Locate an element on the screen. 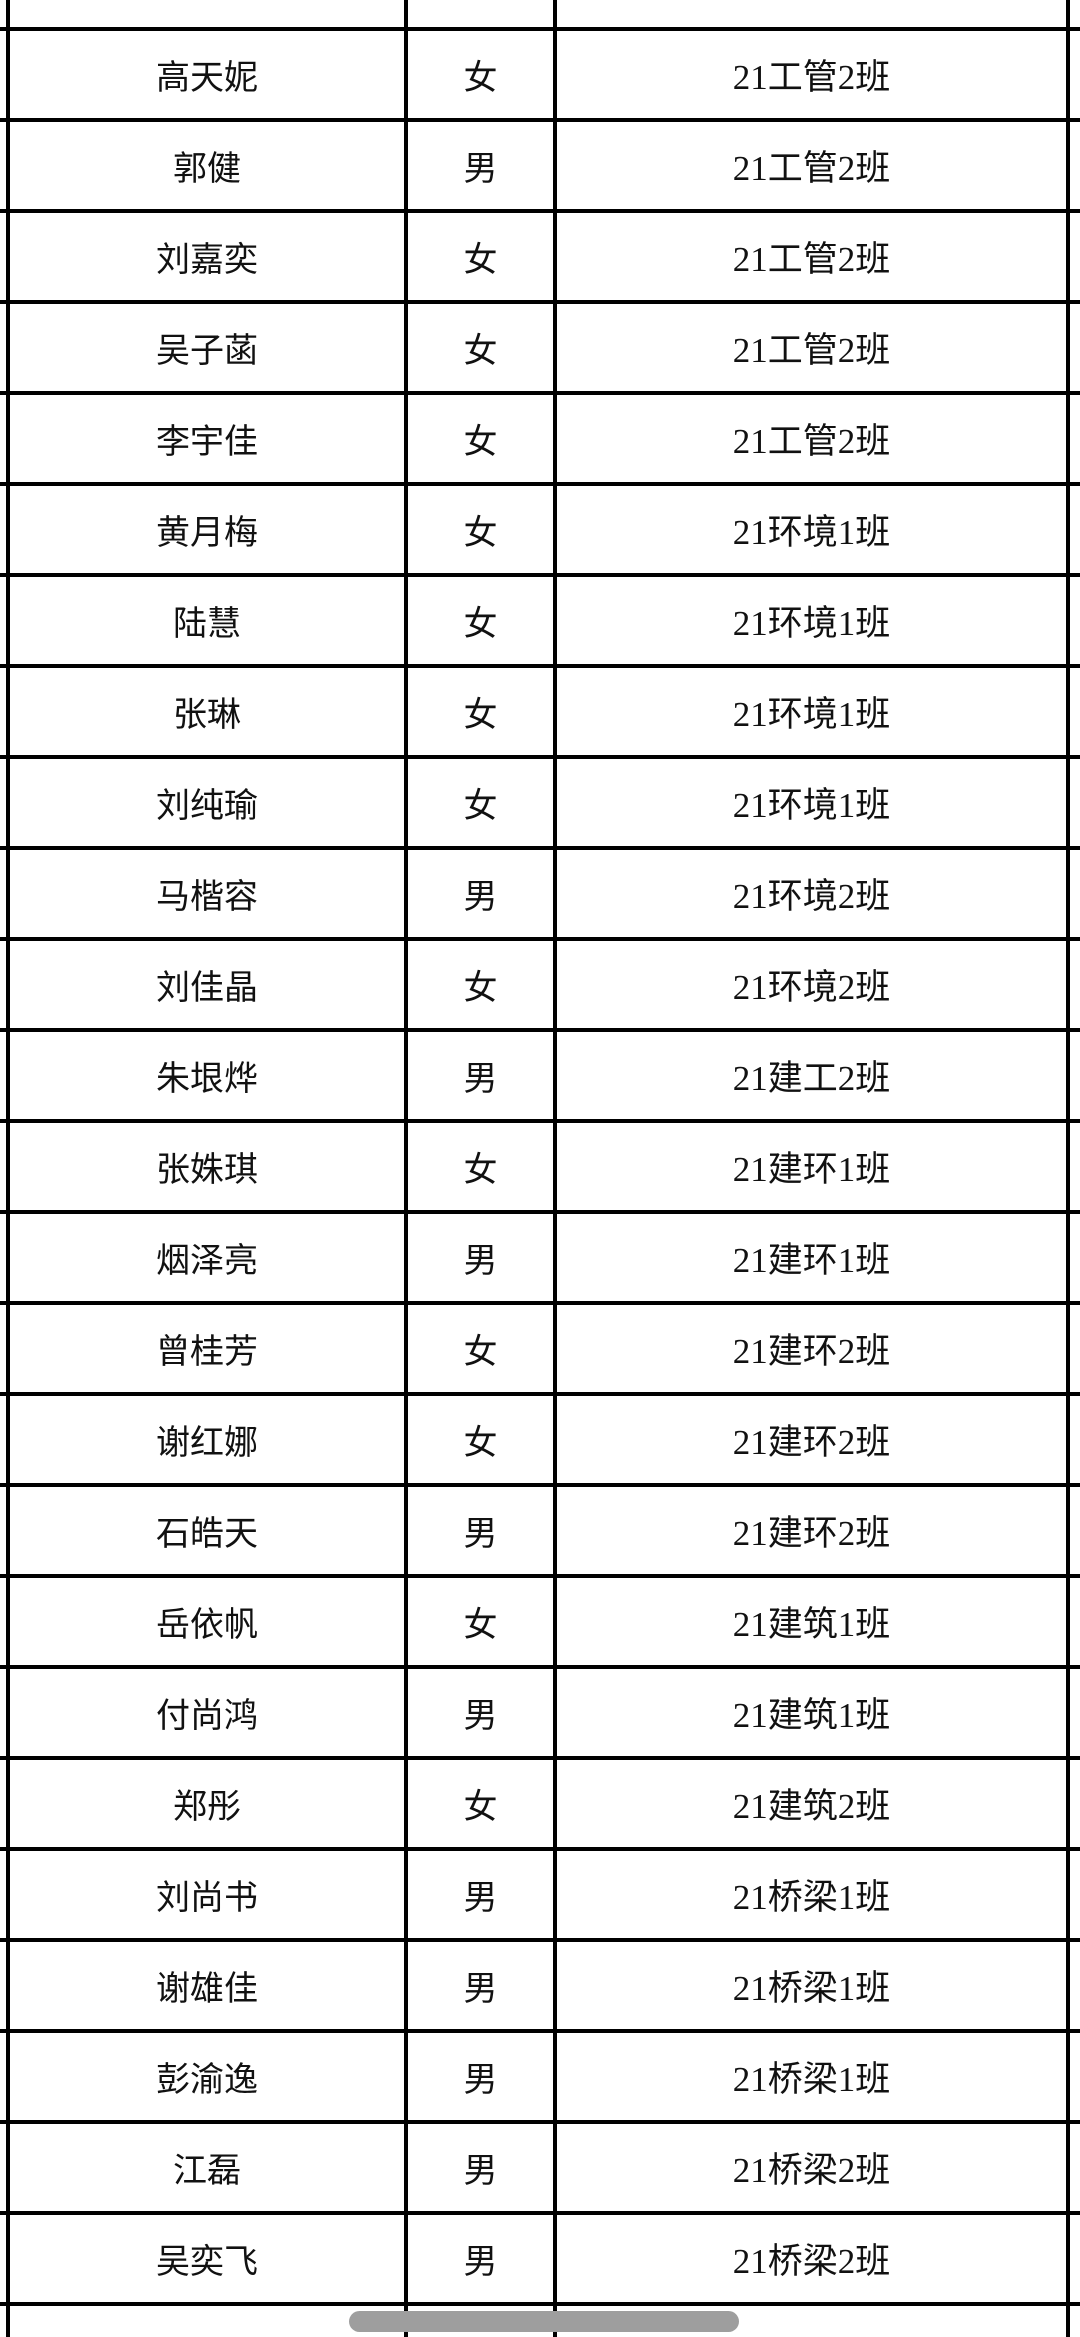 This screenshot has height=2337, width=1080. table-row: 吴奕飞 男 21桥梁2班 is located at coordinates (540, 2260).